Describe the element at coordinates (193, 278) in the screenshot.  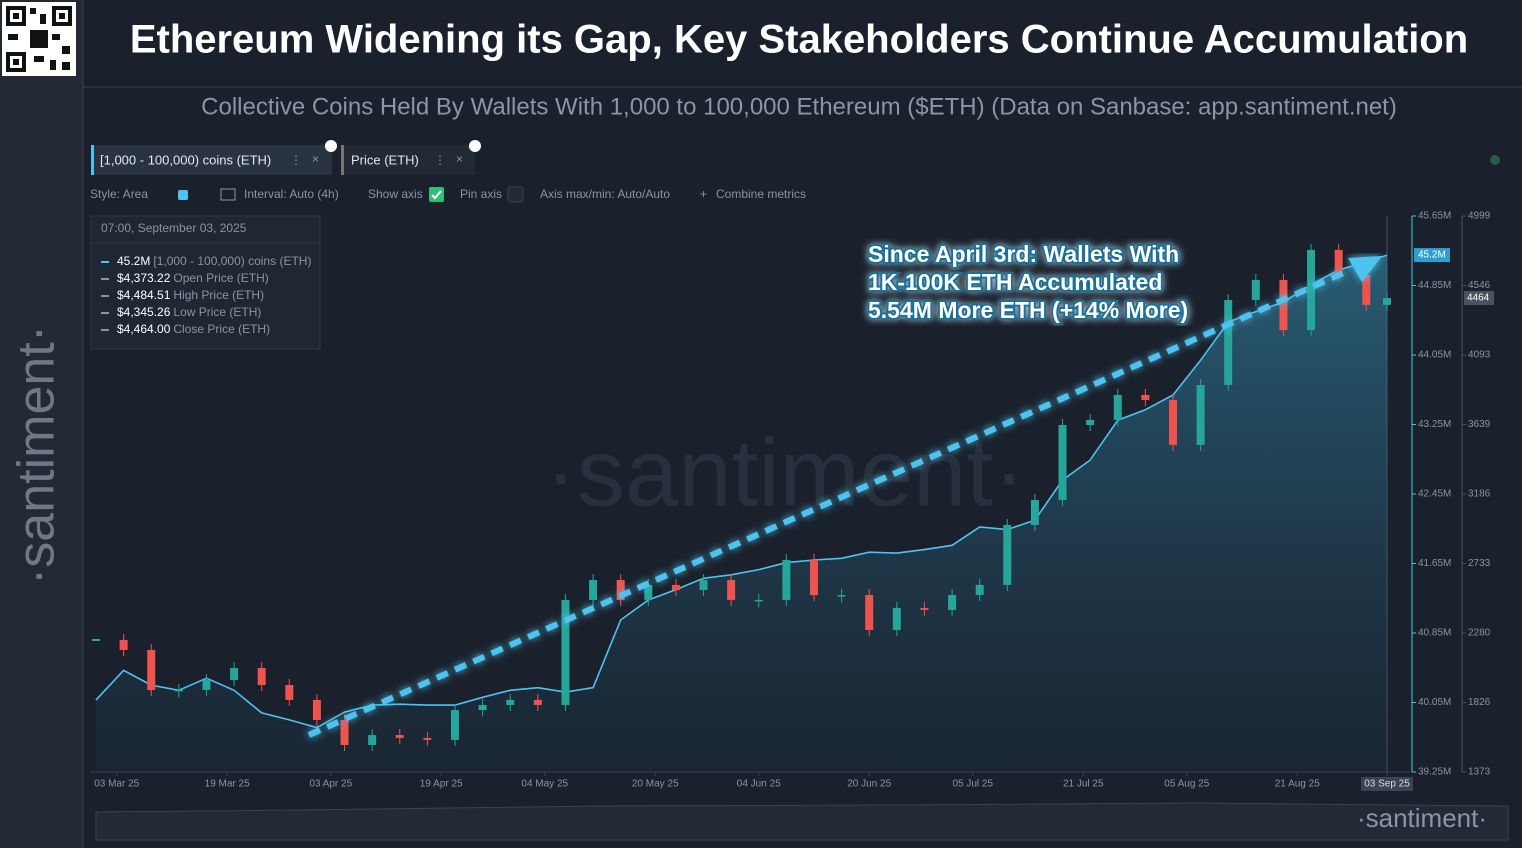
I see `tooltip-row: $4,373.22 Open Price (ETH)` at that location.